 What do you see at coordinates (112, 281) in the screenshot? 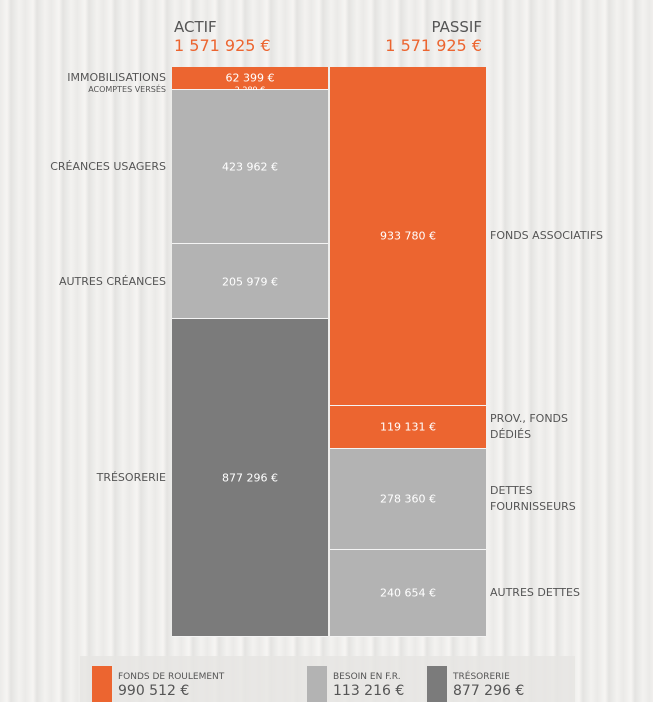
I see `category-label: AUTRES CRÉANCES` at bounding box center [112, 281].